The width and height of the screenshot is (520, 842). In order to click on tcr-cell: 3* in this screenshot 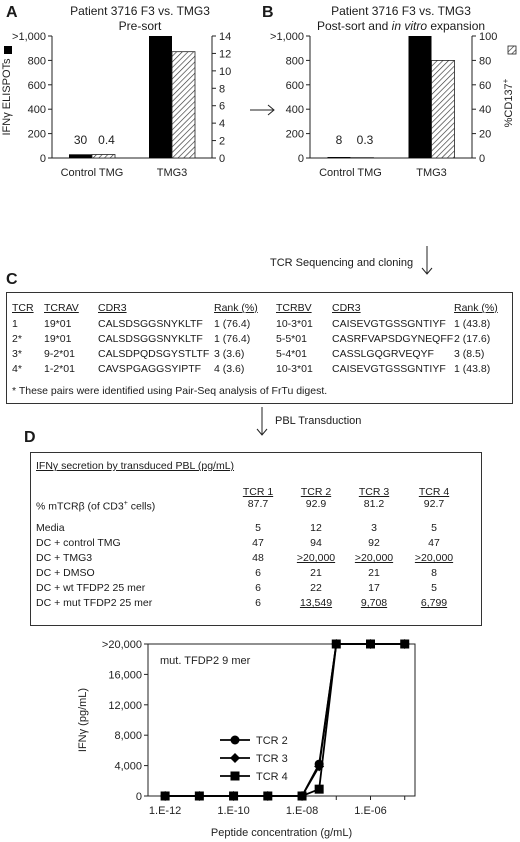, I will do `click(17, 354)`.